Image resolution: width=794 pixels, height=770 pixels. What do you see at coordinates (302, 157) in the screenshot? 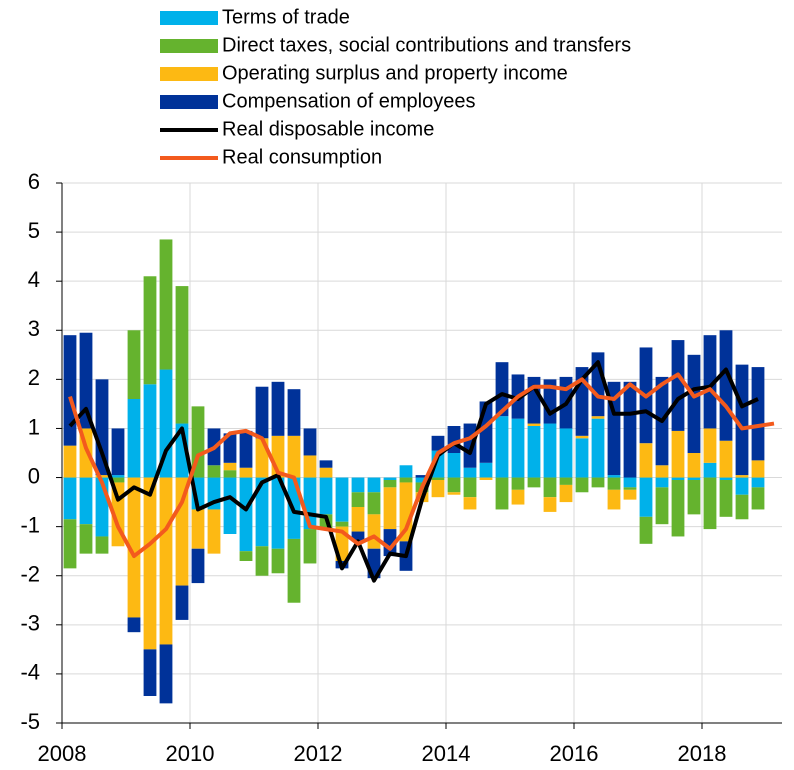
I see `legend-label: Real consumption` at bounding box center [302, 157].